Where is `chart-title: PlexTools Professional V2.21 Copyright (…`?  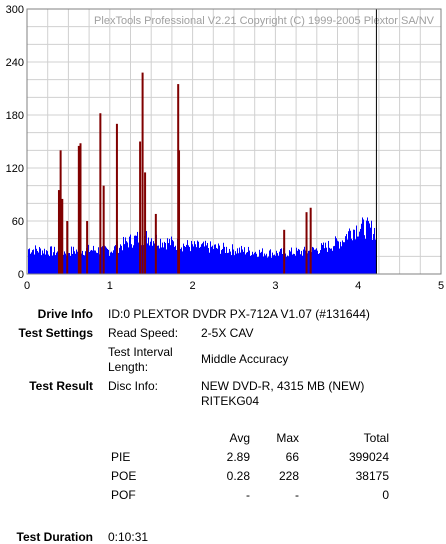 chart-title: PlexTools Professional V2.21 Copyright (… is located at coordinates (264, 21).